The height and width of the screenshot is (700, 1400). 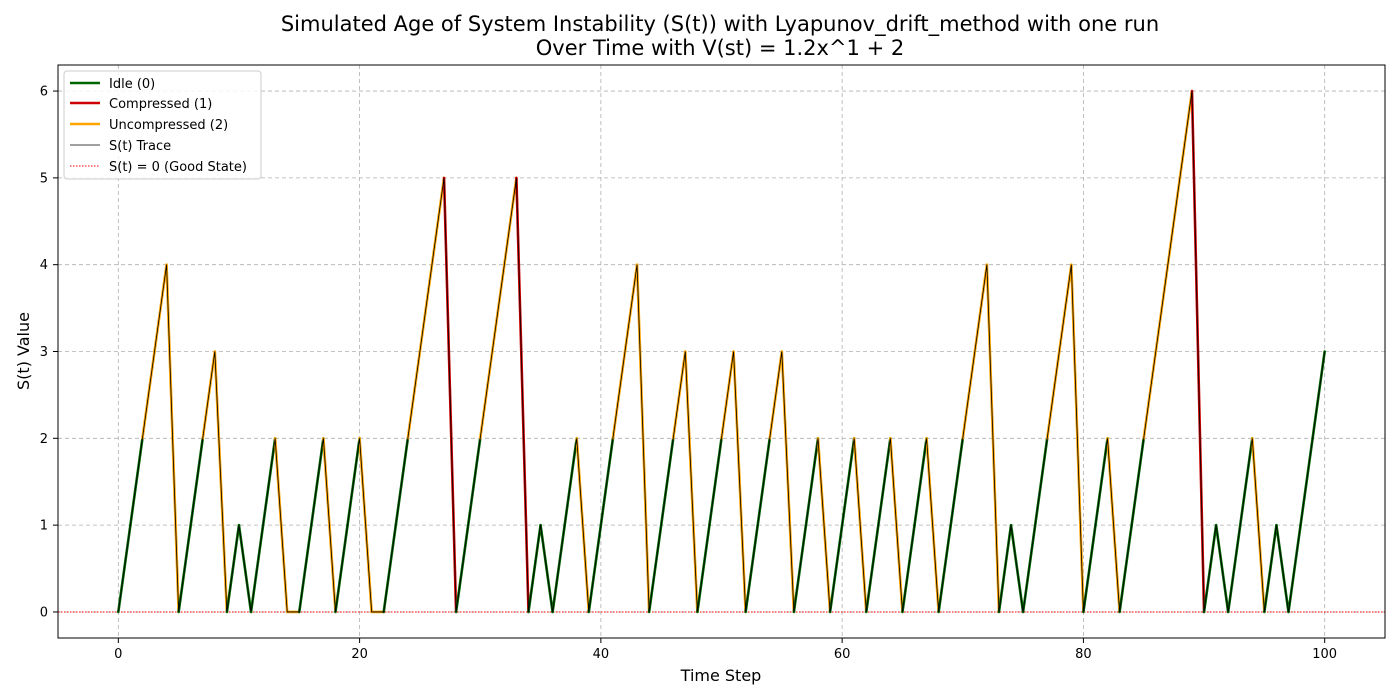 I want to click on x-axis-label: Time Step, so click(x=721, y=675).